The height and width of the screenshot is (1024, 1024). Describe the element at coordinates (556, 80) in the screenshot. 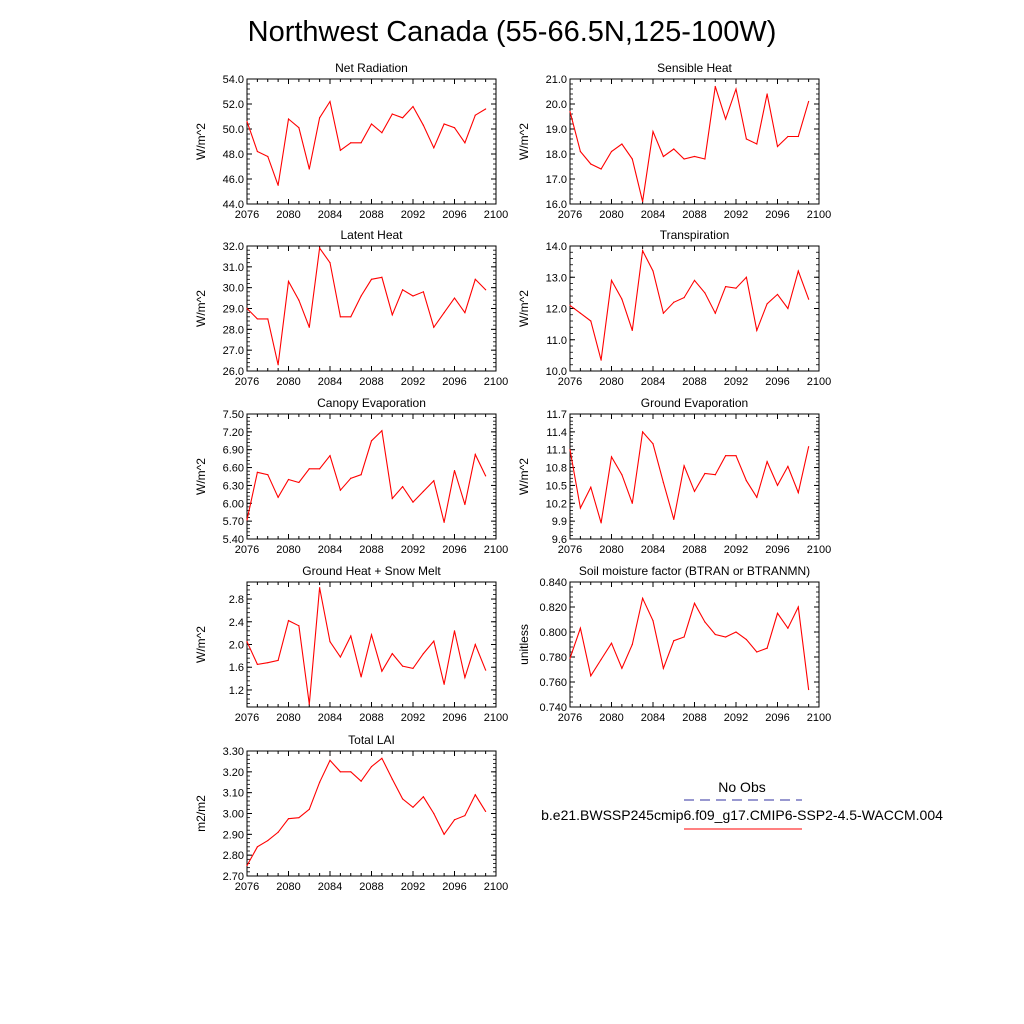

I see `y-tick-label: 21.0` at that location.